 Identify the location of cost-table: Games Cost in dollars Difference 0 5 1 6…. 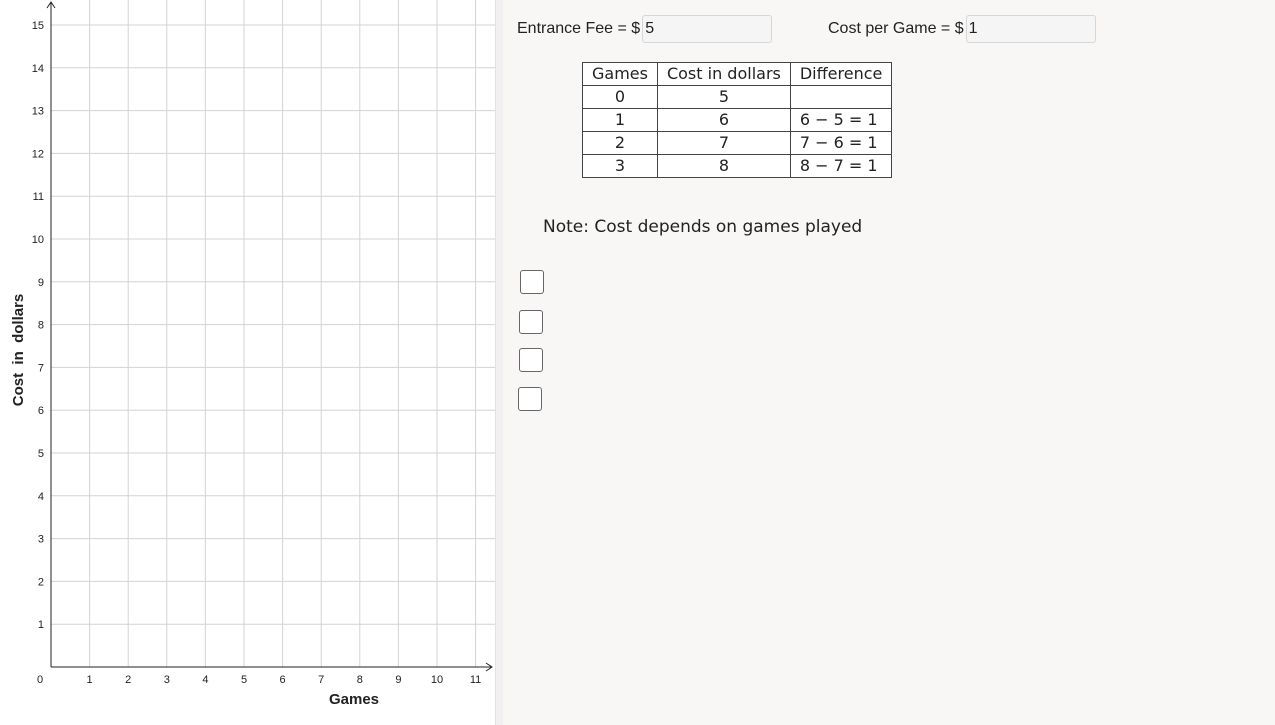
(737, 120).